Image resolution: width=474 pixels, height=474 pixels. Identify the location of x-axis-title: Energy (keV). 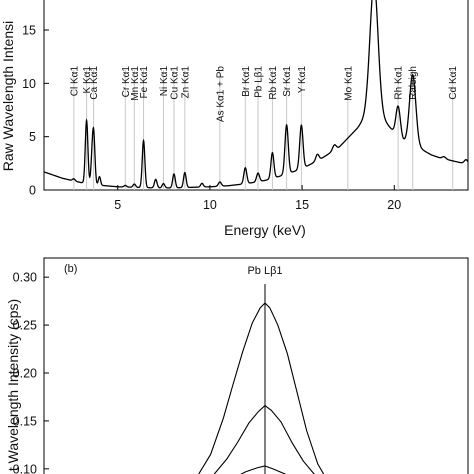
(265, 230).